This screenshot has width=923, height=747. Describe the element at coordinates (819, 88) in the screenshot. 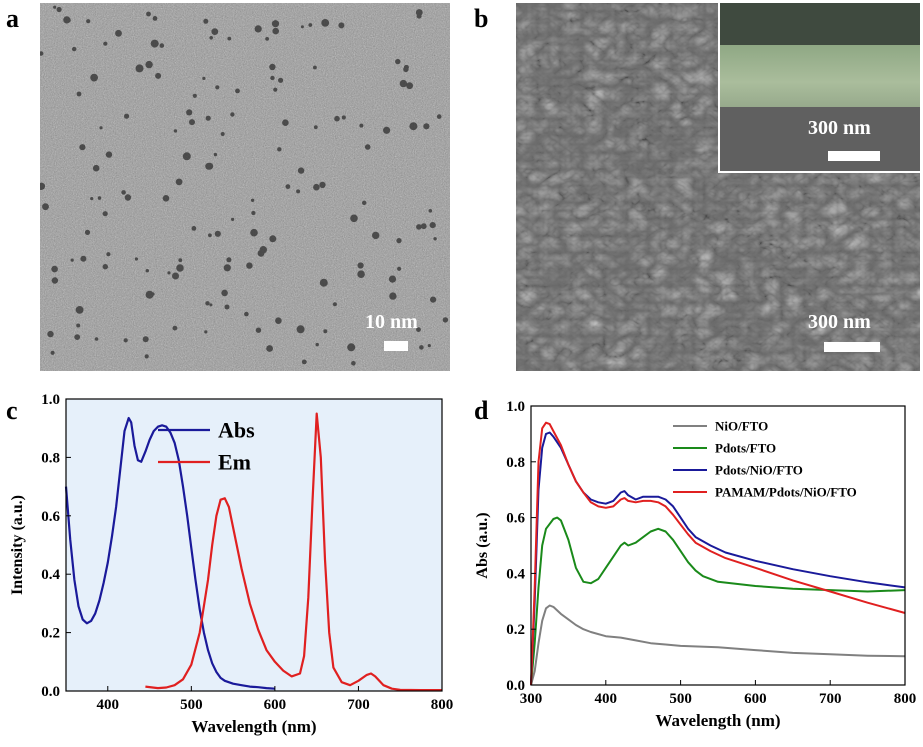

I see `cross-section-inset: 300 nm` at that location.